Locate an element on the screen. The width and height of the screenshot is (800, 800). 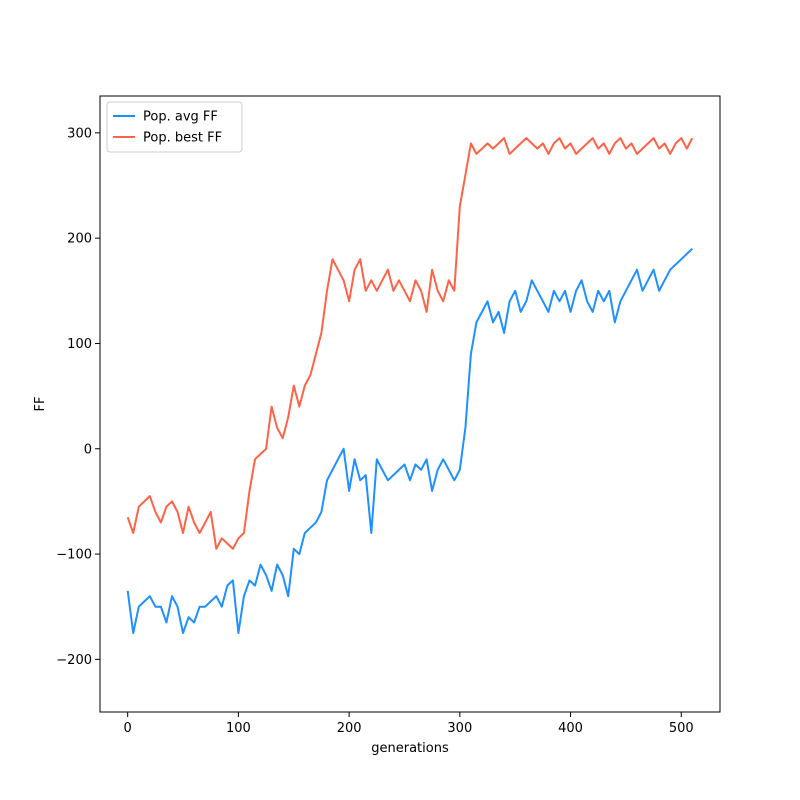
x-axis: 0 100 200 300 400 500 is located at coordinates (409, 724).